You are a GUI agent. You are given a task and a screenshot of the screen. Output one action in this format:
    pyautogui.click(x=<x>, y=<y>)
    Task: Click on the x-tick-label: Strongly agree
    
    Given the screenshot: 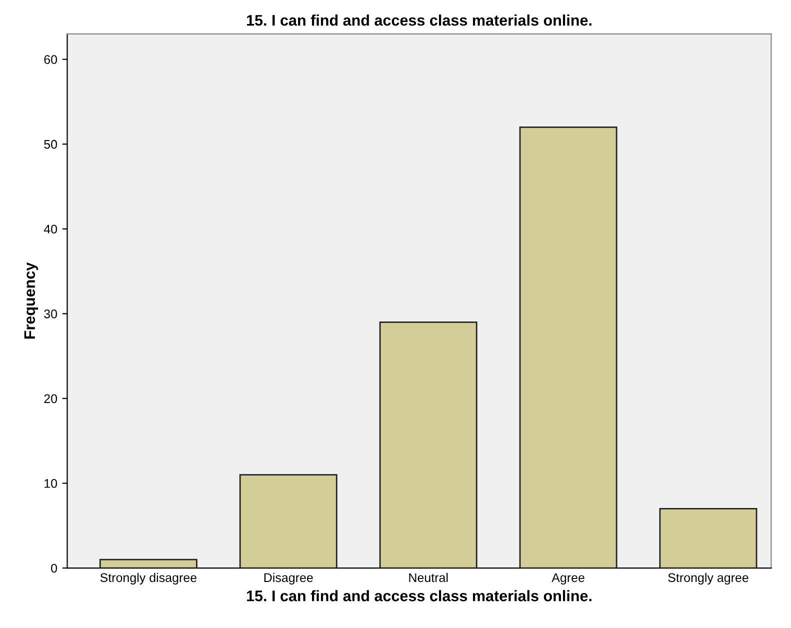 What is the action you would take?
    pyautogui.click(x=708, y=578)
    